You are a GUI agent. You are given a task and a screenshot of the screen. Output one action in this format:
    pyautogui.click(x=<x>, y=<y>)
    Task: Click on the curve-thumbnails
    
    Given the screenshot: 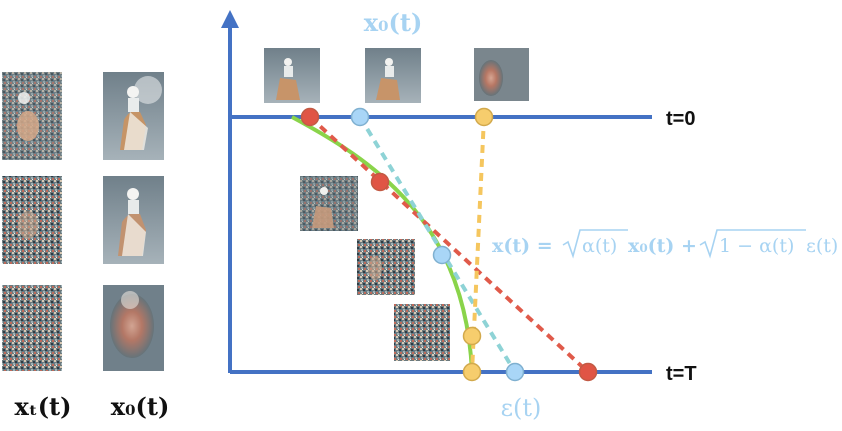 What is the action you would take?
    pyautogui.click(x=375, y=268)
    